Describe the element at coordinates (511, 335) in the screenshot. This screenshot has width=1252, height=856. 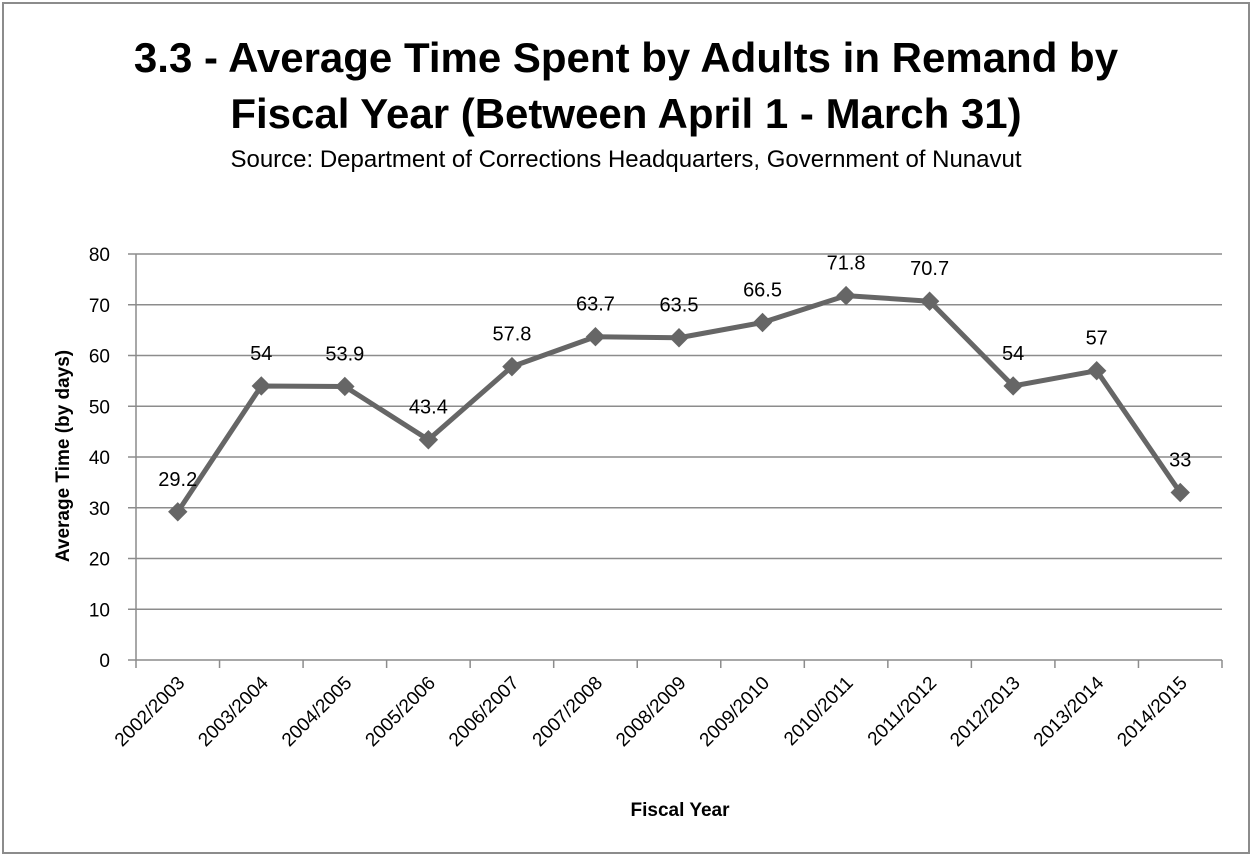
I see `data-label: 57.8` at that location.